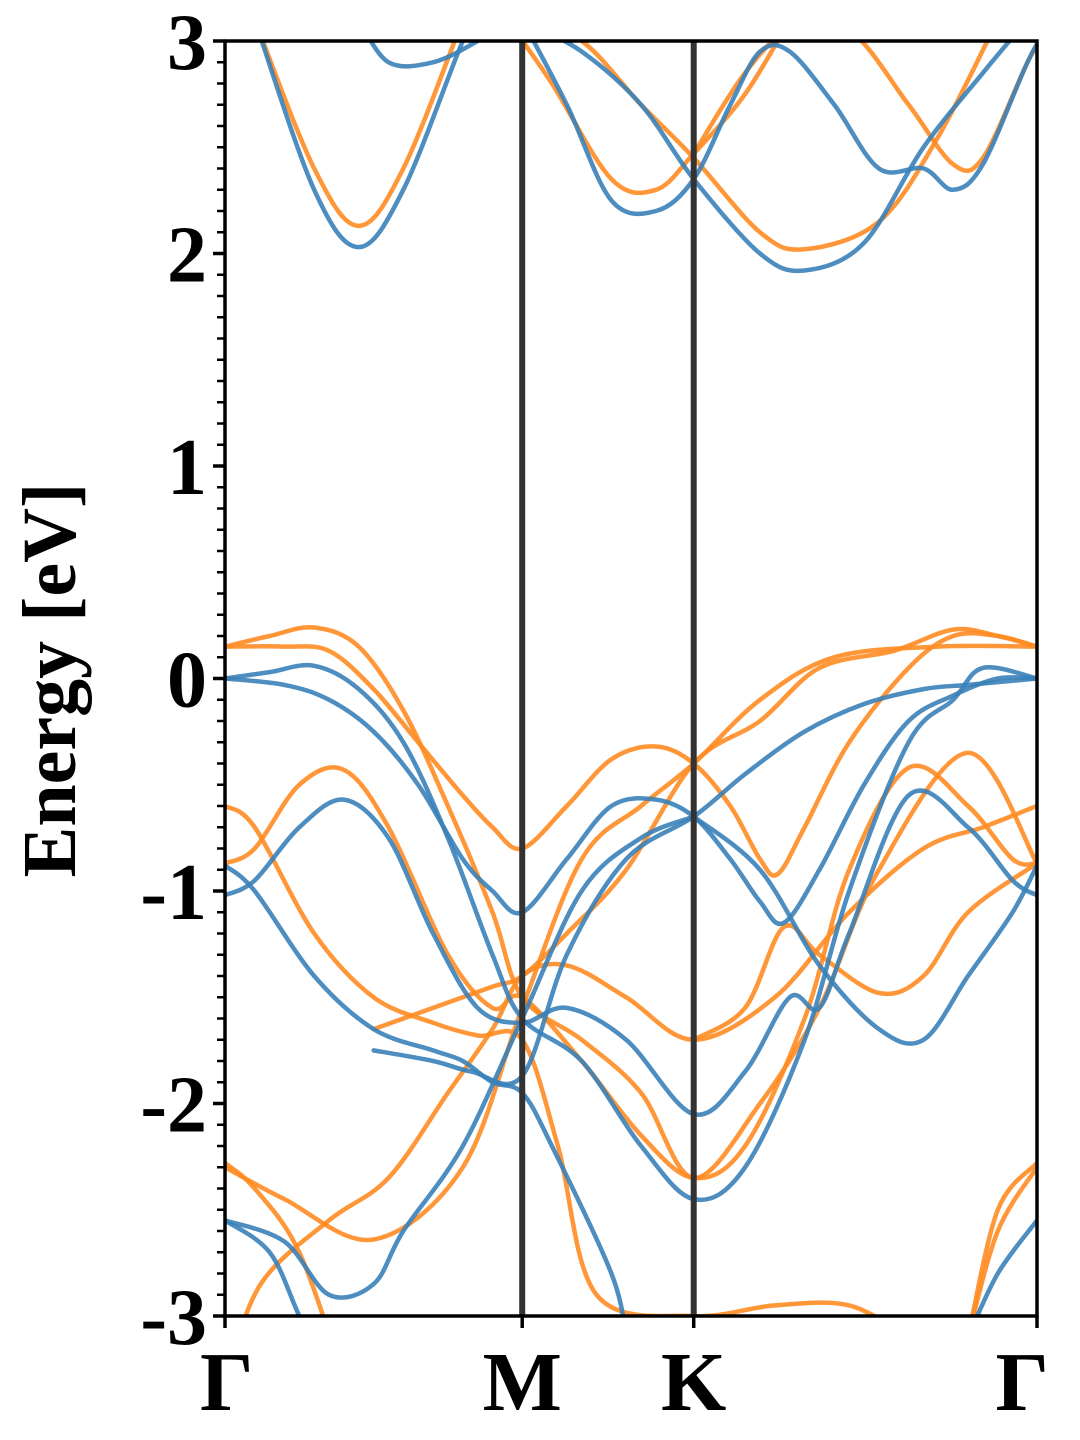  I want to click on y-tick-label: 2, so click(187, 256).